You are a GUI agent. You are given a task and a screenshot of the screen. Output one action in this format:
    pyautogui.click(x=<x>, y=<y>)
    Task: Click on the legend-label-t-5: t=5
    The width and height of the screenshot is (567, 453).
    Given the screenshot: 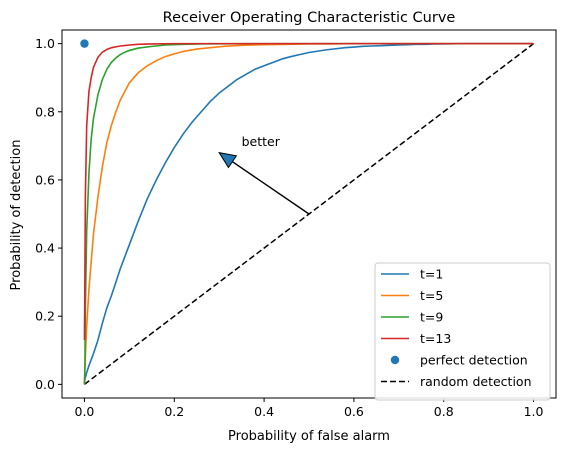 What is the action you would take?
    pyautogui.click(x=431, y=295)
    